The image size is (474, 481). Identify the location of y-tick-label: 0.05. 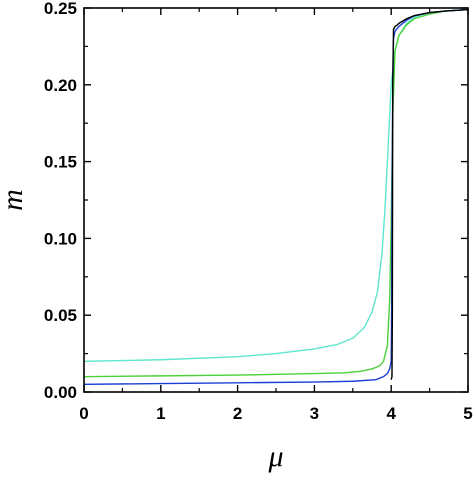
(60, 315).